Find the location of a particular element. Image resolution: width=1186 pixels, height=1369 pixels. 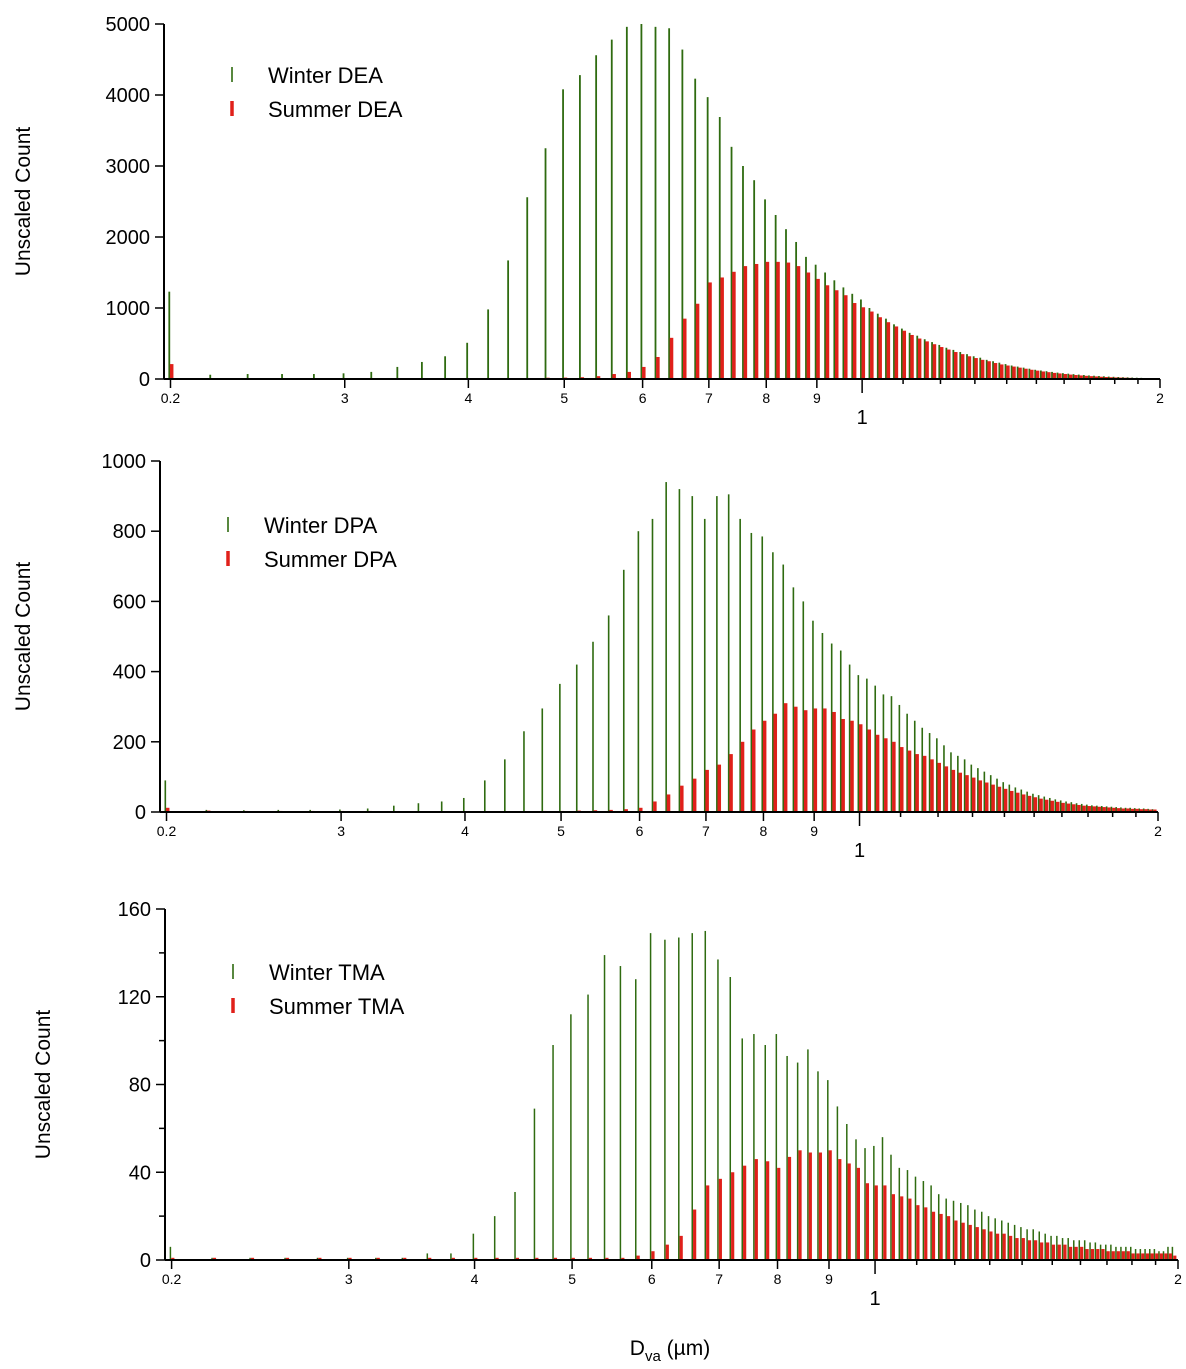

y-tick-label: 1000 is located at coordinates (124, 462).